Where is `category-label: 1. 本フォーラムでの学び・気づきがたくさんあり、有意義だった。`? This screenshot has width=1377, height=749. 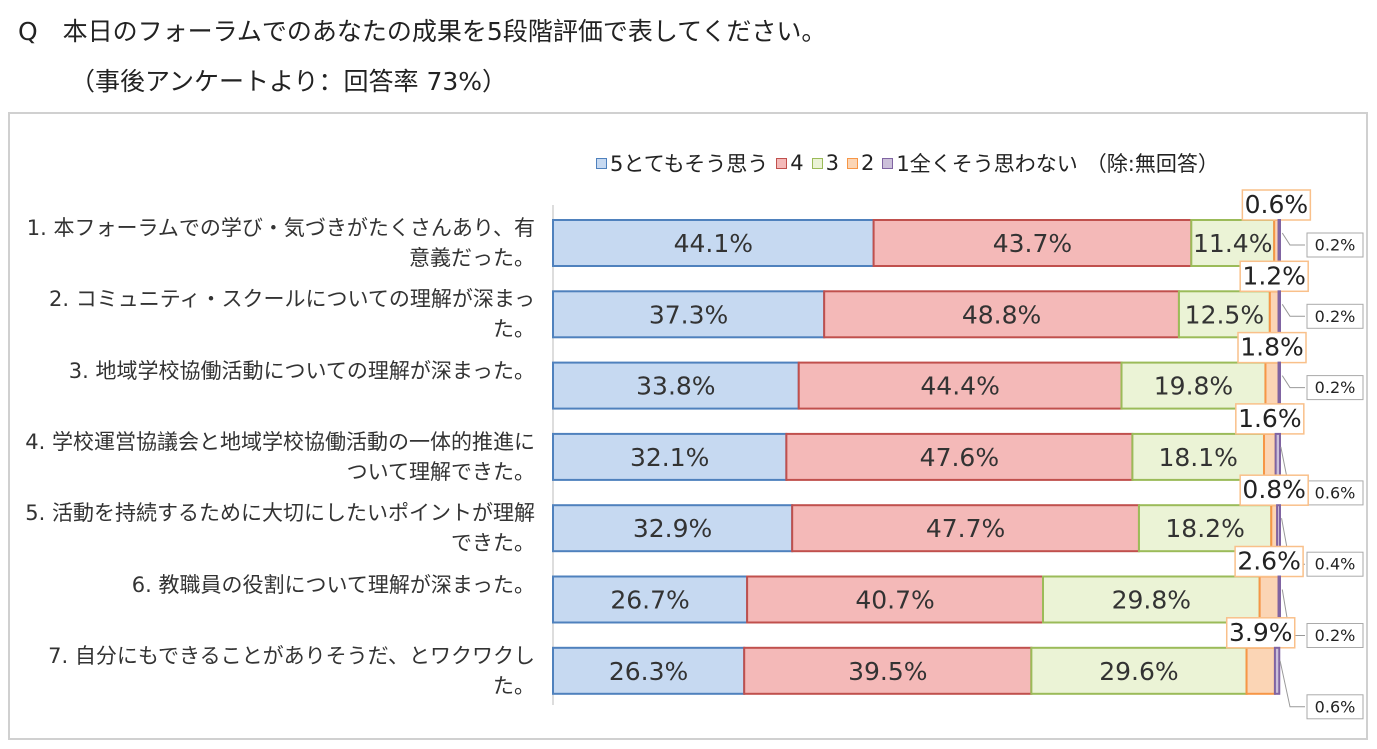
category-label: 1. 本フォーラムでの学び・気づきがたくさんあり、有意義だった。 is located at coordinates (280, 243).